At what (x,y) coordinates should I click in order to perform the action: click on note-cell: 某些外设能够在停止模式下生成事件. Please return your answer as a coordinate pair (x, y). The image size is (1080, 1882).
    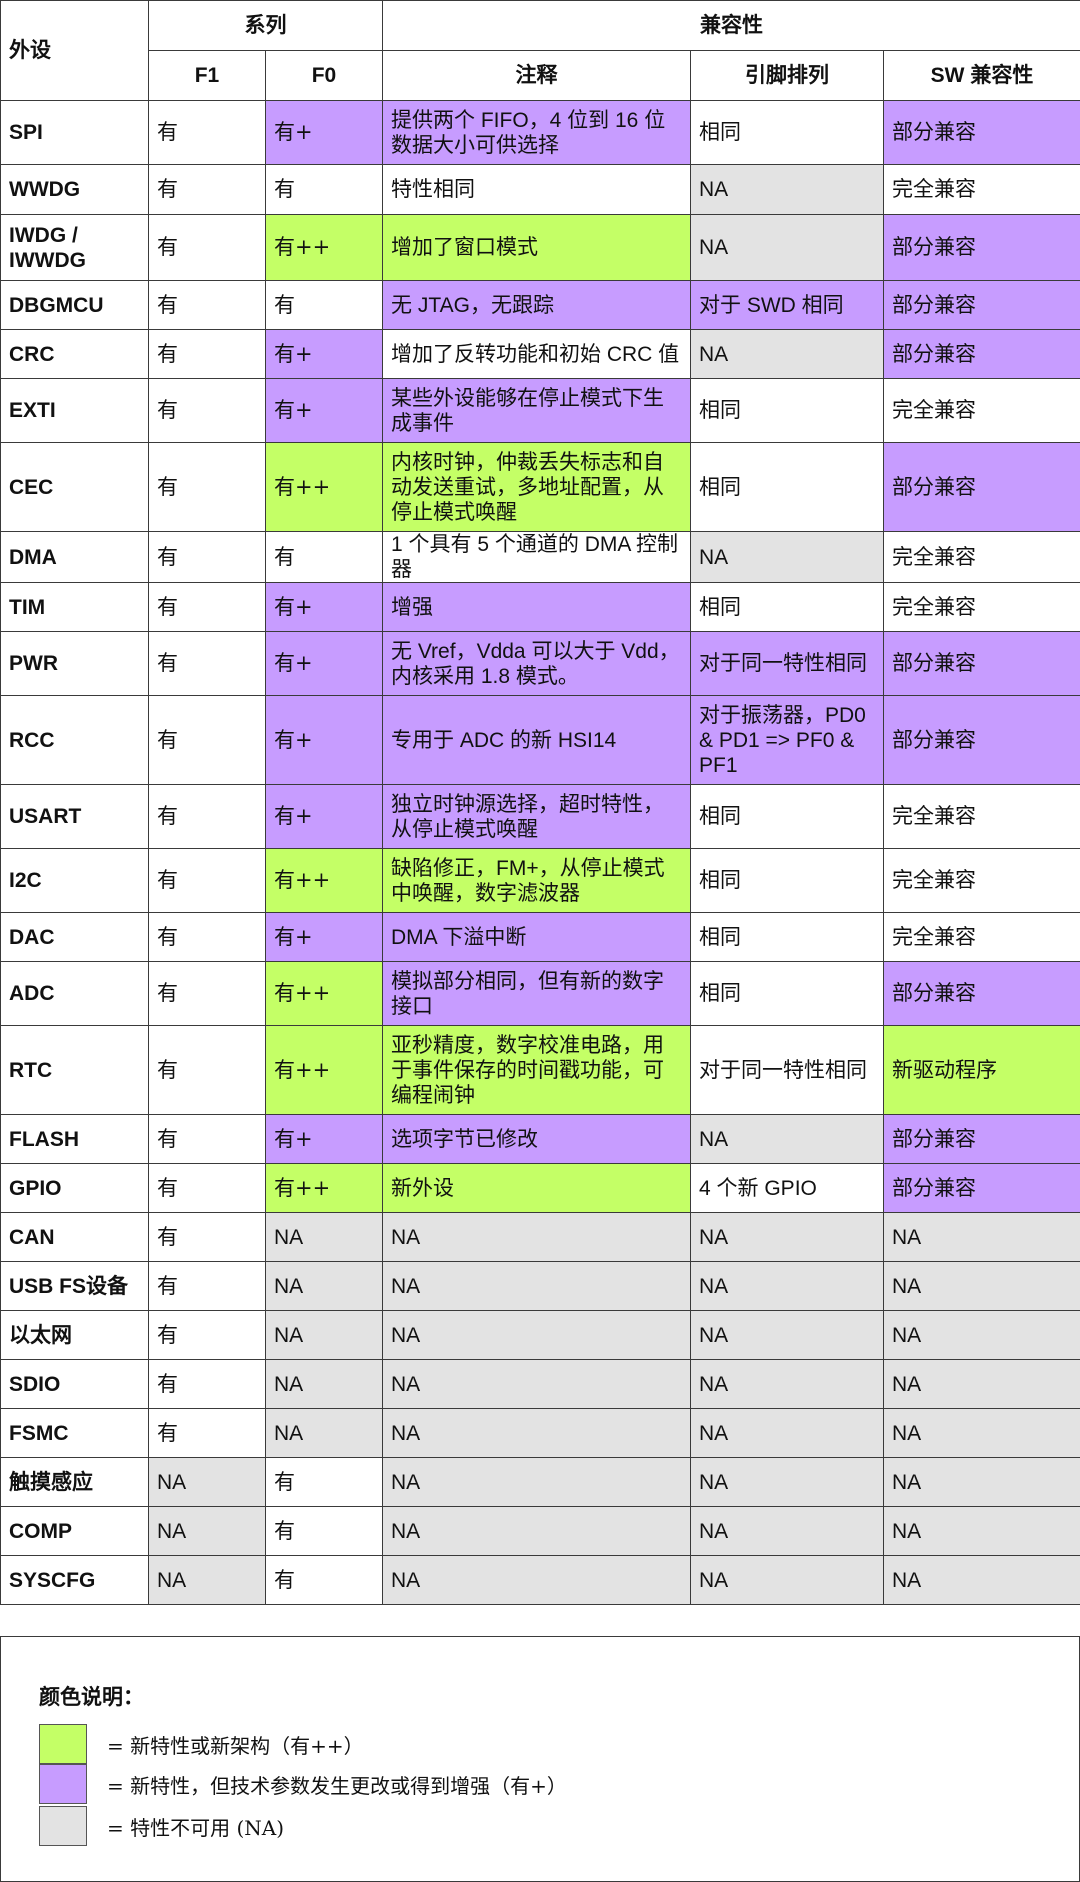
    Looking at the image, I should click on (536, 410).